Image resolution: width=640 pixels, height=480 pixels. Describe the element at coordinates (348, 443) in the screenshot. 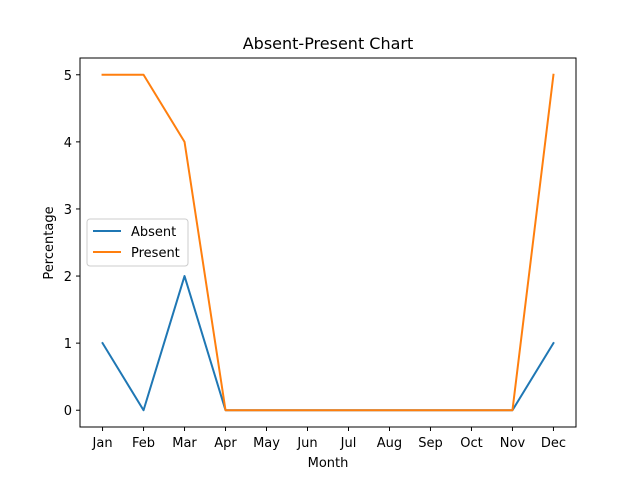

I see `x-tick-label: Jul` at that location.